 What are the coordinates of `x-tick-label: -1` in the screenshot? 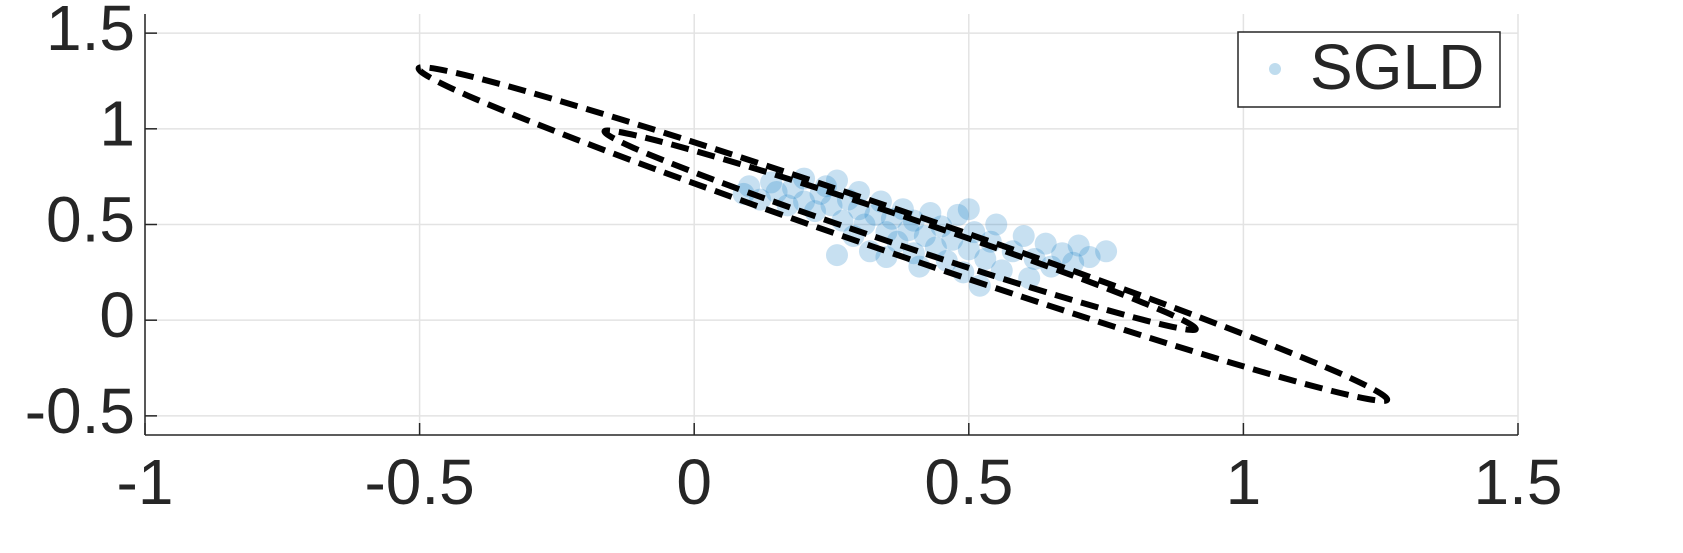 It's located at (145, 482).